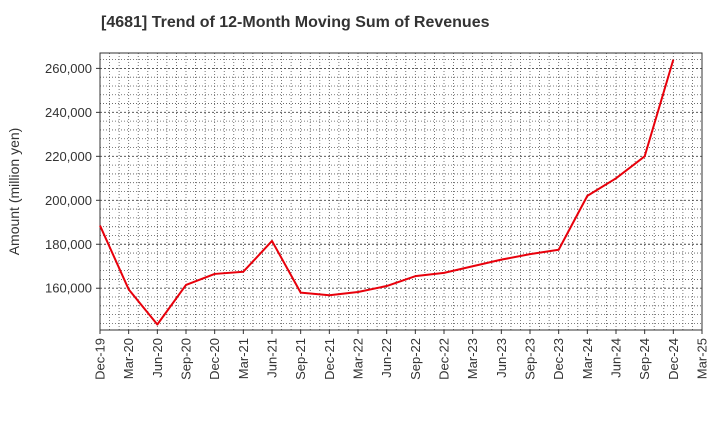  I want to click on x-tick-label: Jun-23, so click(501, 358).